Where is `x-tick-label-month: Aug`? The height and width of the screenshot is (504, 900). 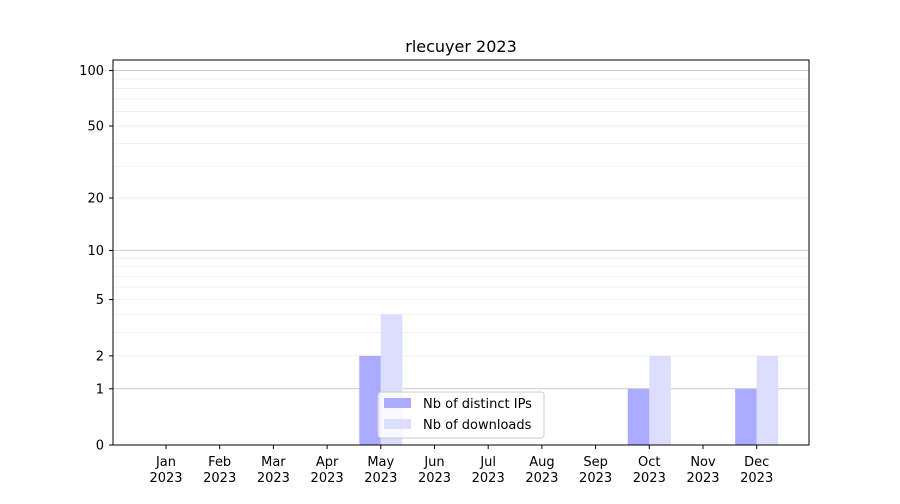 x-tick-label-month: Aug is located at coordinates (541, 462).